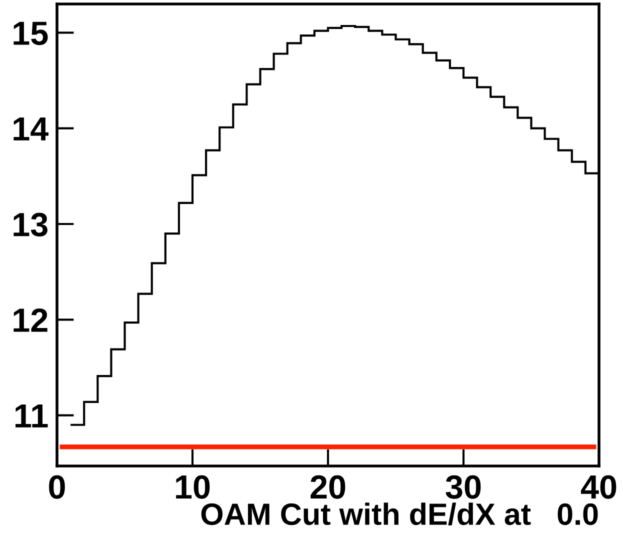  I want to click on x-tick-label: 10, so click(193, 487).